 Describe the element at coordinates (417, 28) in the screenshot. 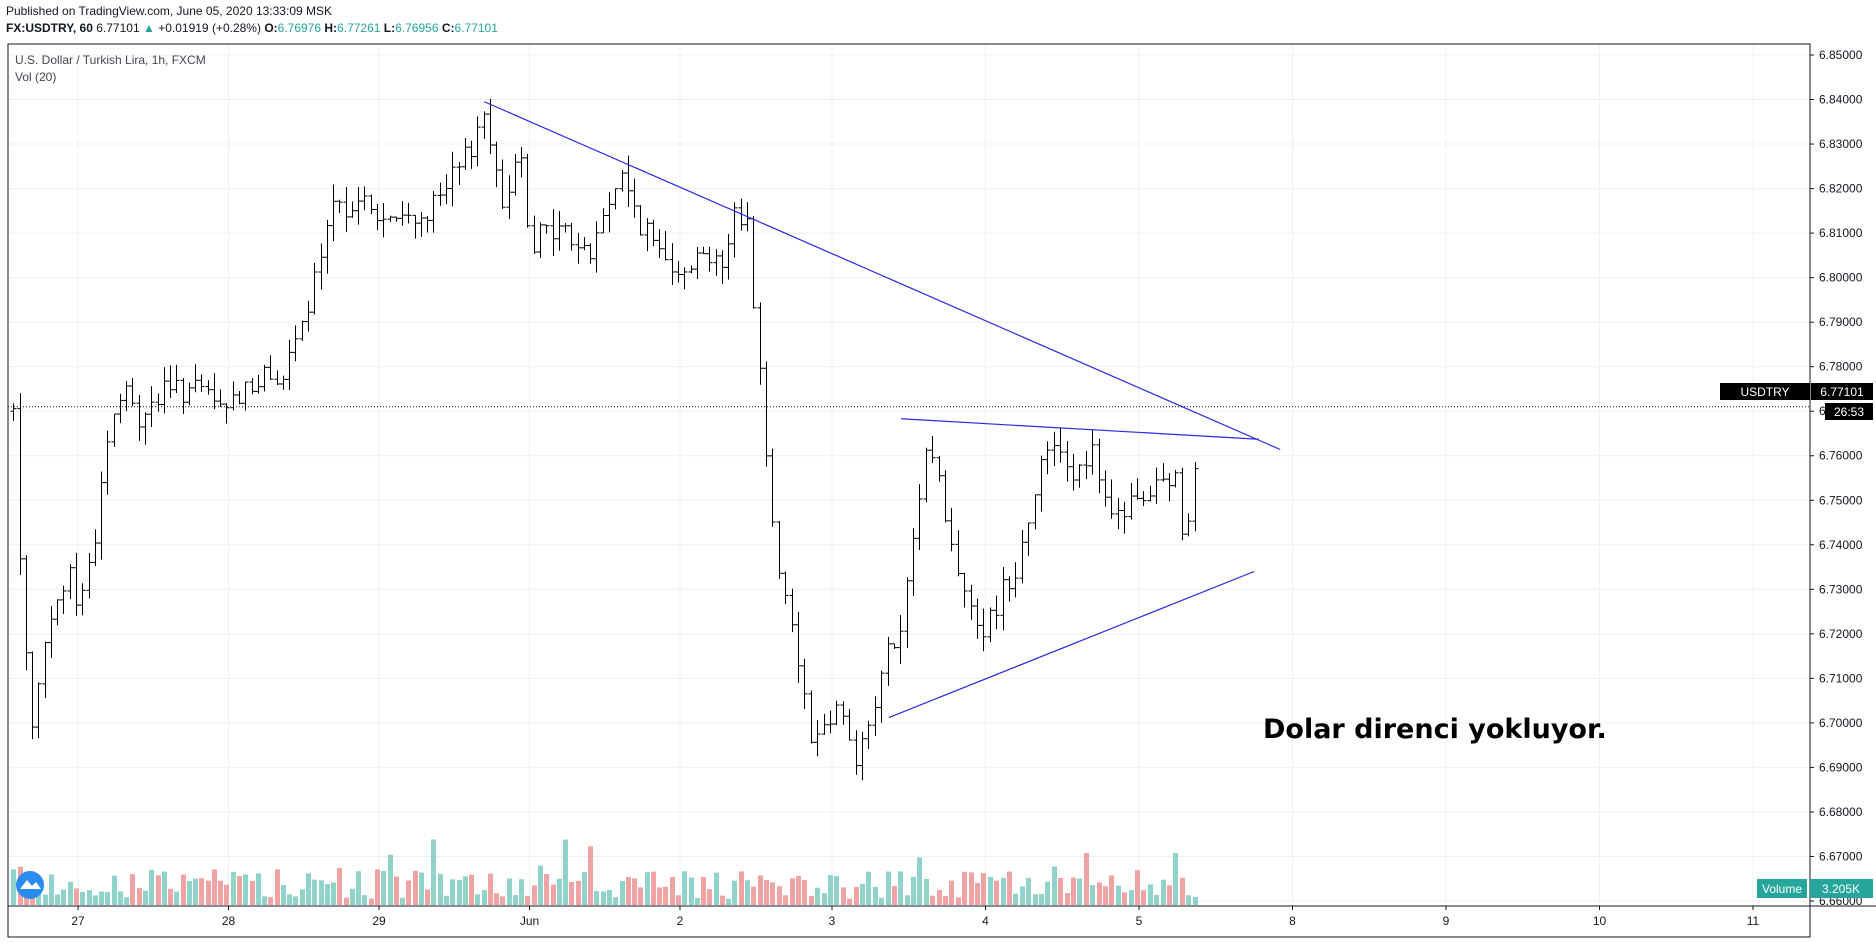

I see `low-value: 6.76956` at that location.